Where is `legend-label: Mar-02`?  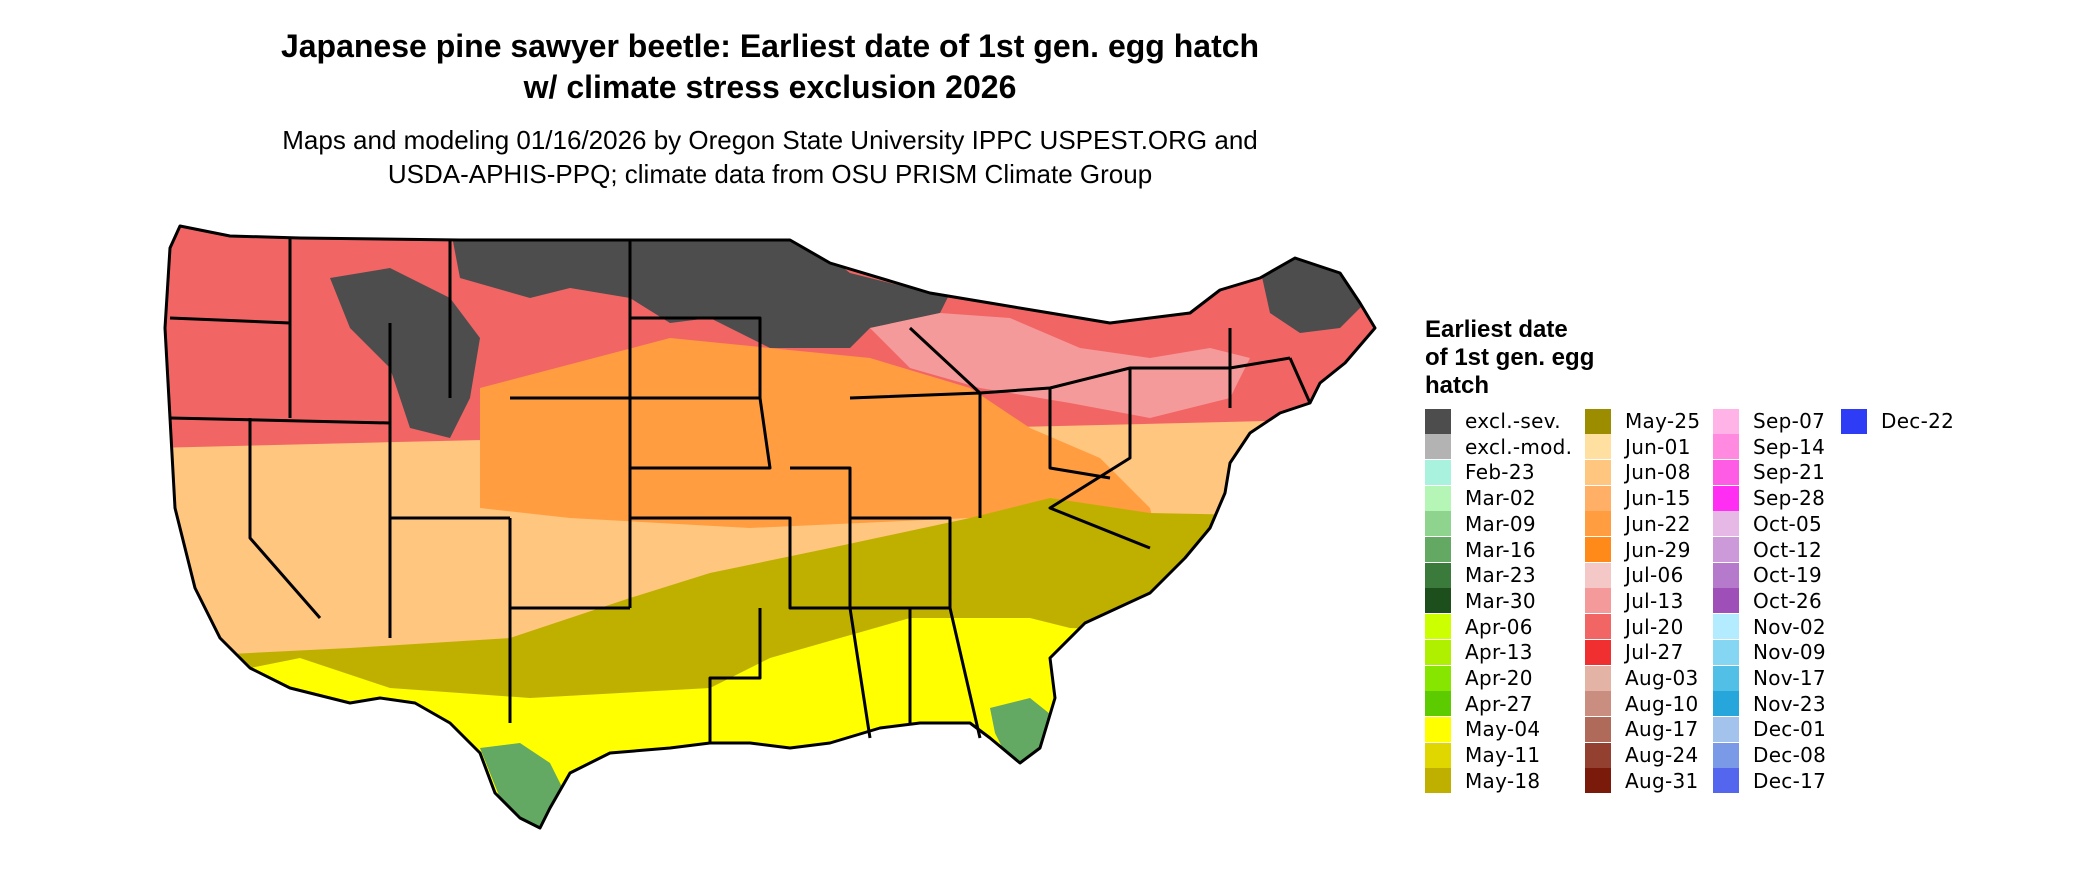 legend-label: Mar-02 is located at coordinates (1500, 498).